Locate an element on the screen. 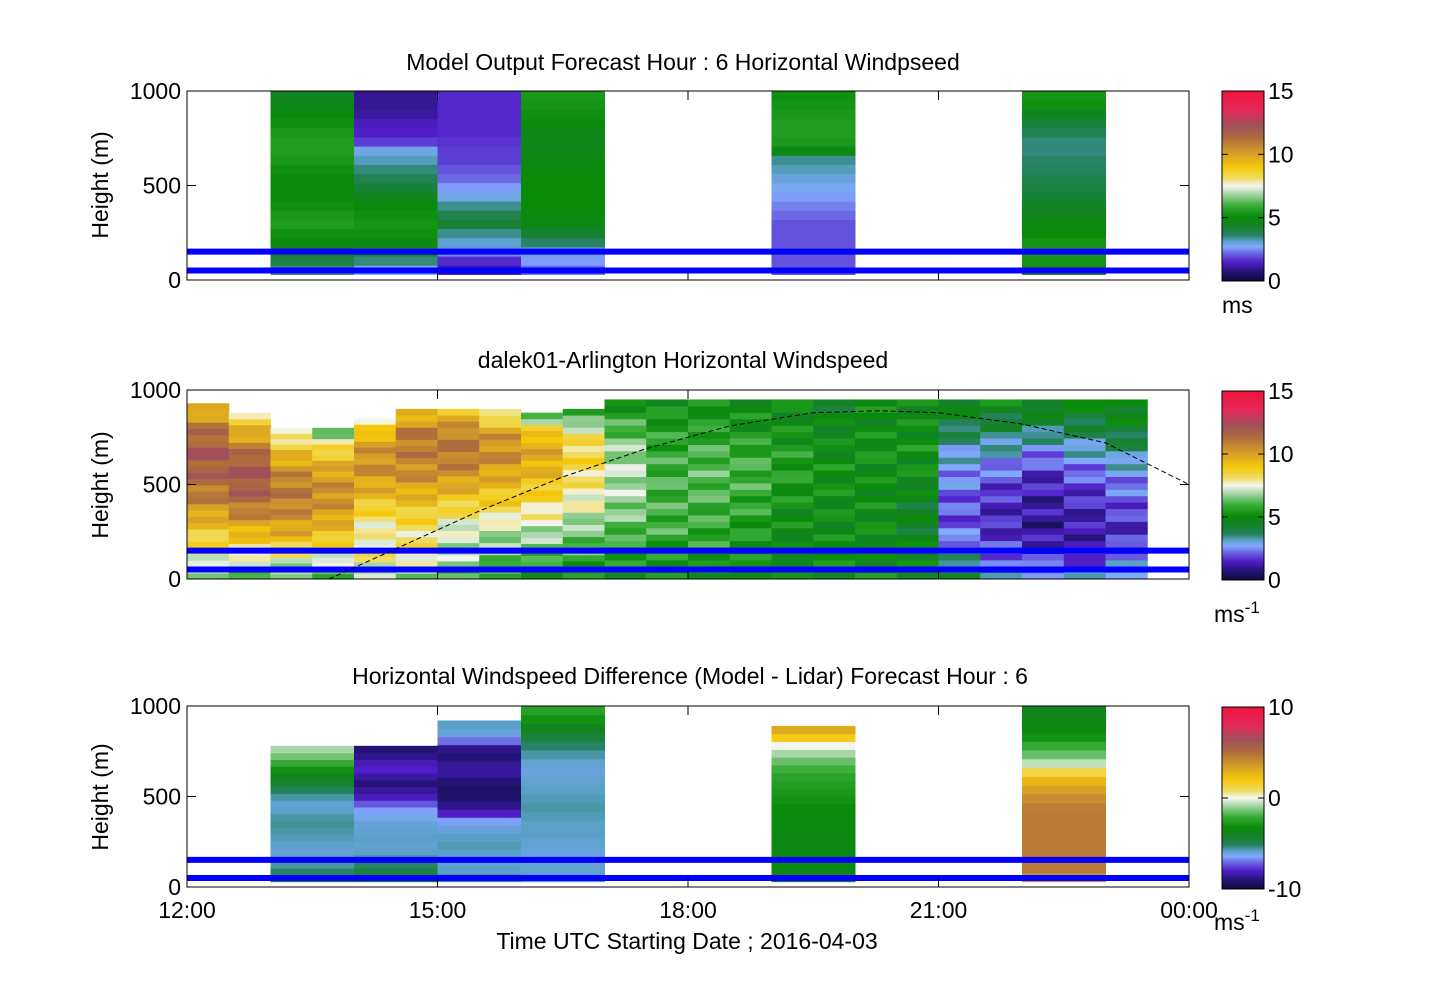 Image resolution: width=1433 pixels, height=998 pixels. colorbar-frame is located at coordinates (1243, 186).